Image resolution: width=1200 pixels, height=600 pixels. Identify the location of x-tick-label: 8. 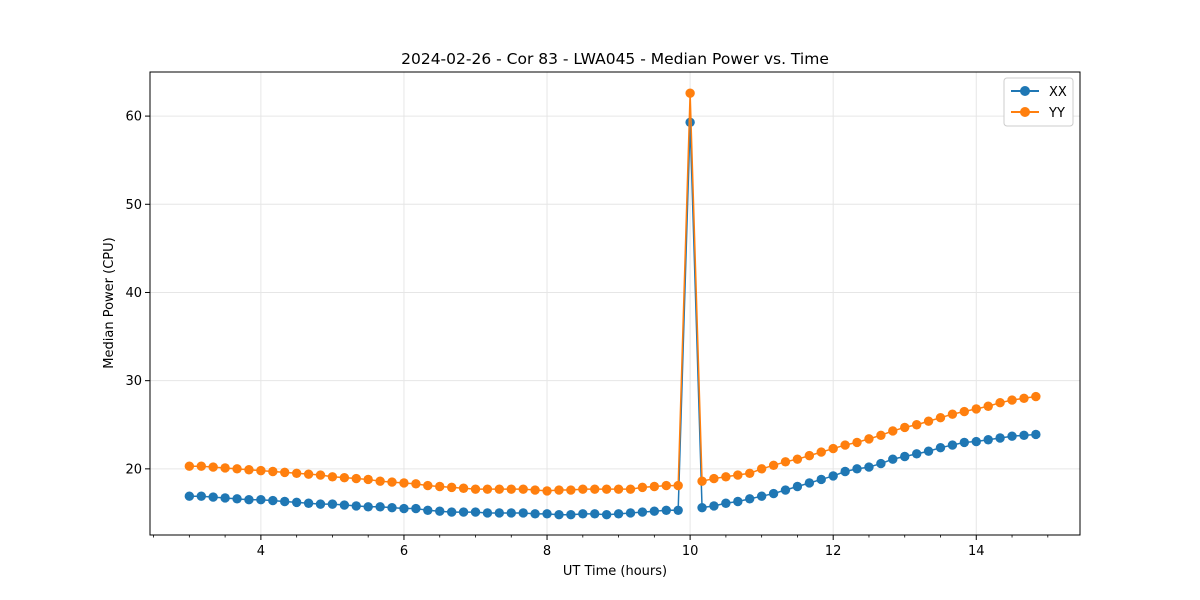
(547, 551).